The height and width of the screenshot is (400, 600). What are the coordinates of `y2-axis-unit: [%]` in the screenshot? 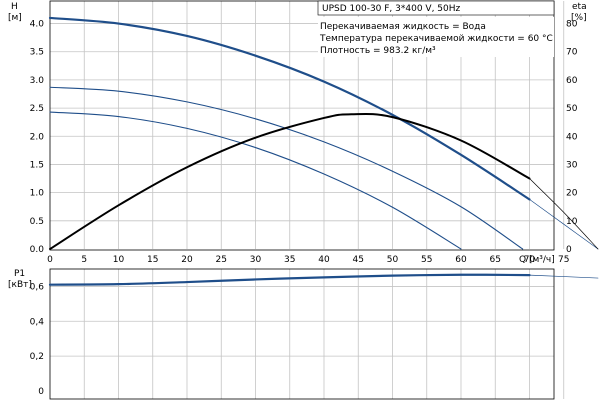 It's located at (579, 18).